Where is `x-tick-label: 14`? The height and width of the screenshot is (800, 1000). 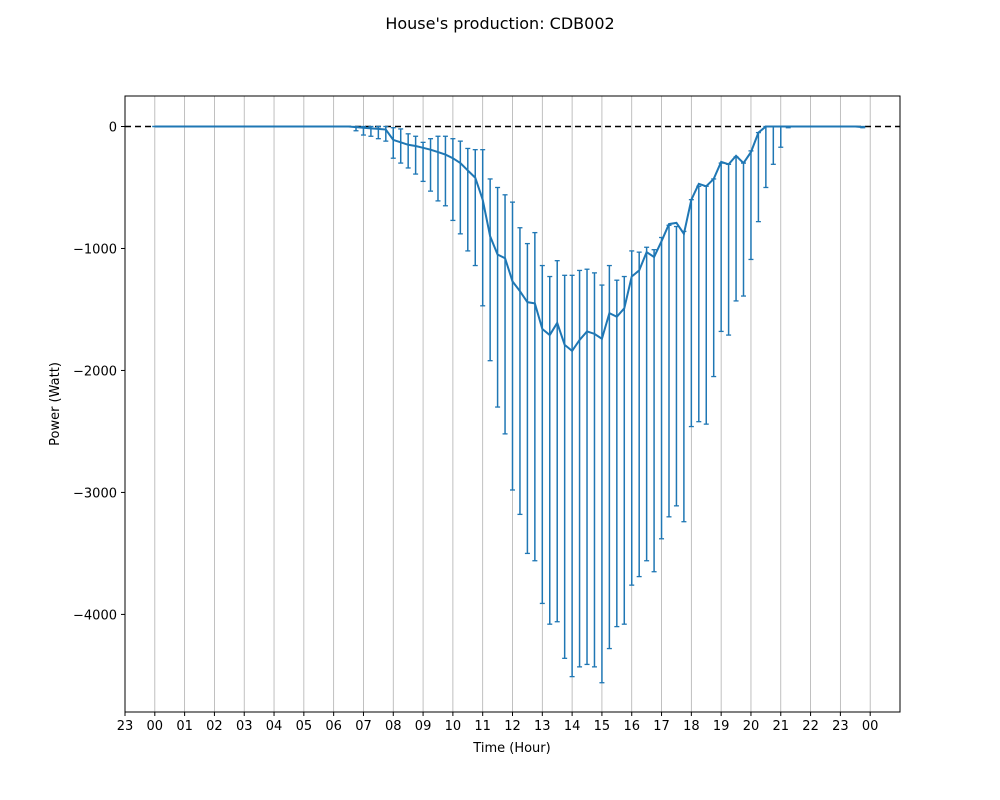 x-tick-label: 14 is located at coordinates (572, 726).